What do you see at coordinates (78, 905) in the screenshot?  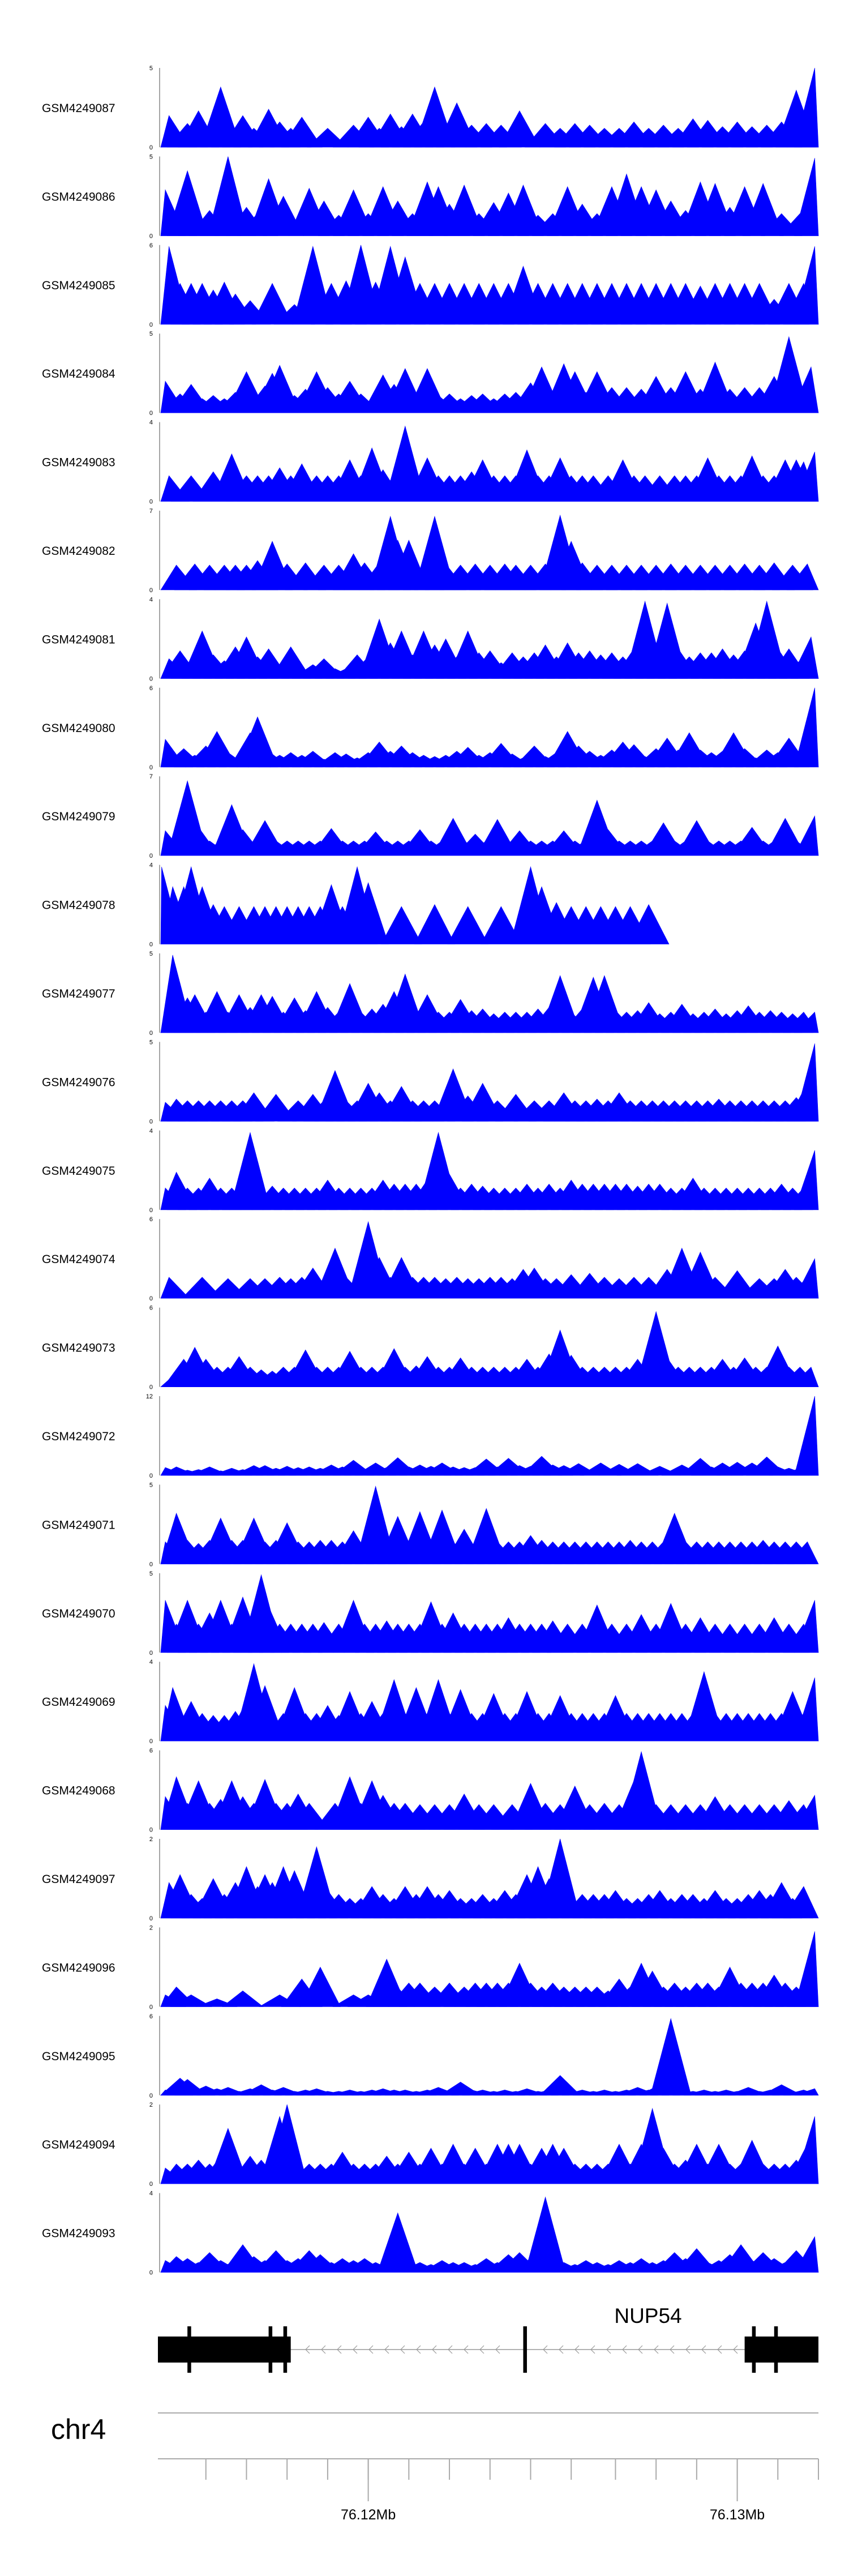 I see `track-label: GSM4249078` at bounding box center [78, 905].